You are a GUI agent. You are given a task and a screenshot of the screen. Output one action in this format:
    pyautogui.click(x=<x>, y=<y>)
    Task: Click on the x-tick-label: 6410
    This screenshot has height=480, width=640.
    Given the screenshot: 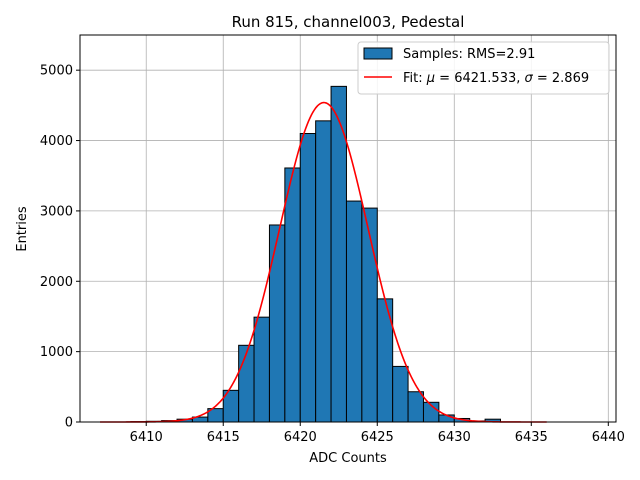 What is the action you would take?
    pyautogui.click(x=146, y=437)
    